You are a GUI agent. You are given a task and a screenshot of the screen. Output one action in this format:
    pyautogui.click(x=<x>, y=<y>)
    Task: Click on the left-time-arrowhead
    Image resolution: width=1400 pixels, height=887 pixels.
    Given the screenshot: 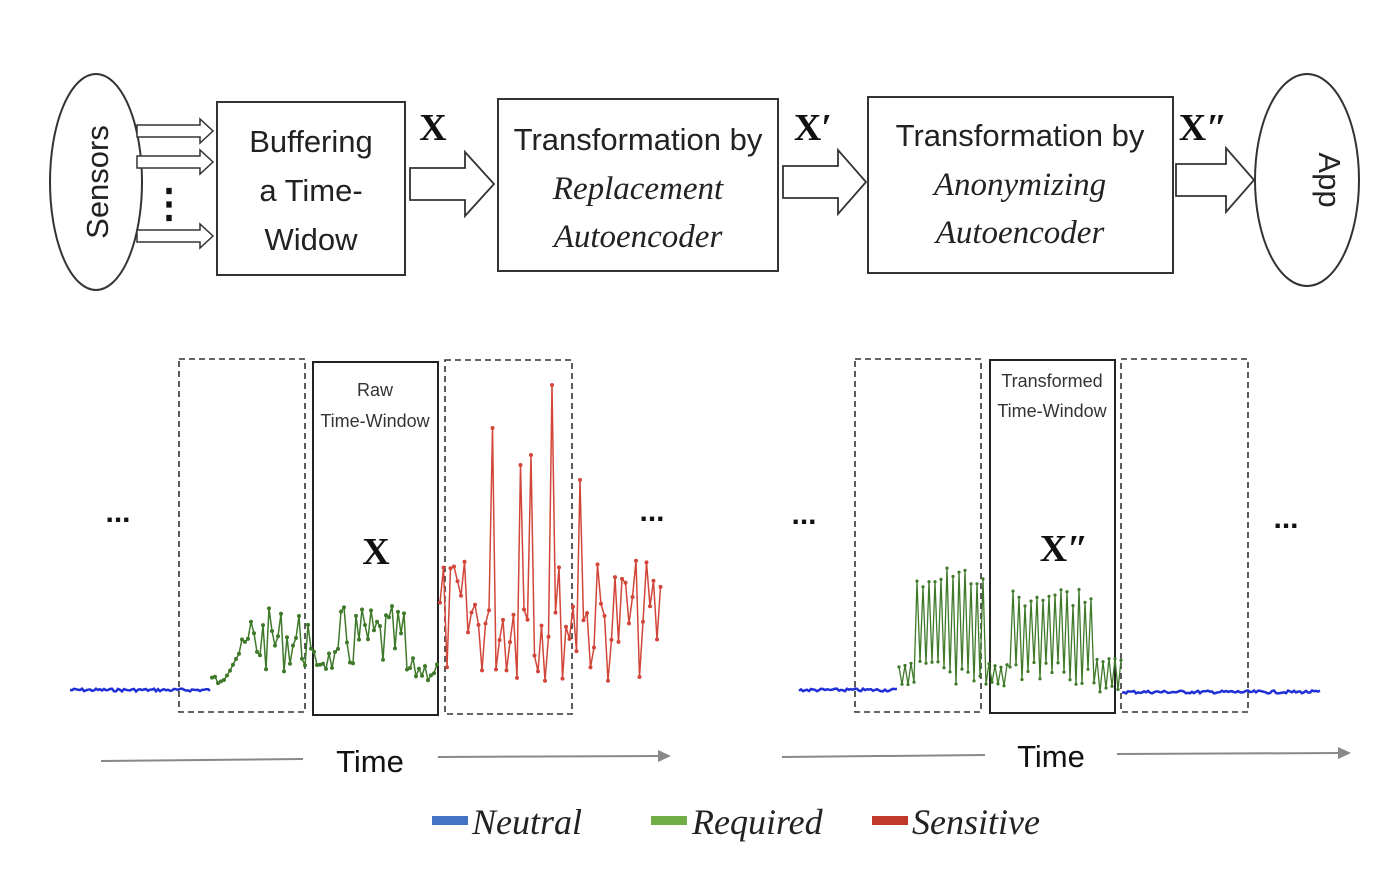 What is the action you would take?
    pyautogui.click(x=664, y=756)
    